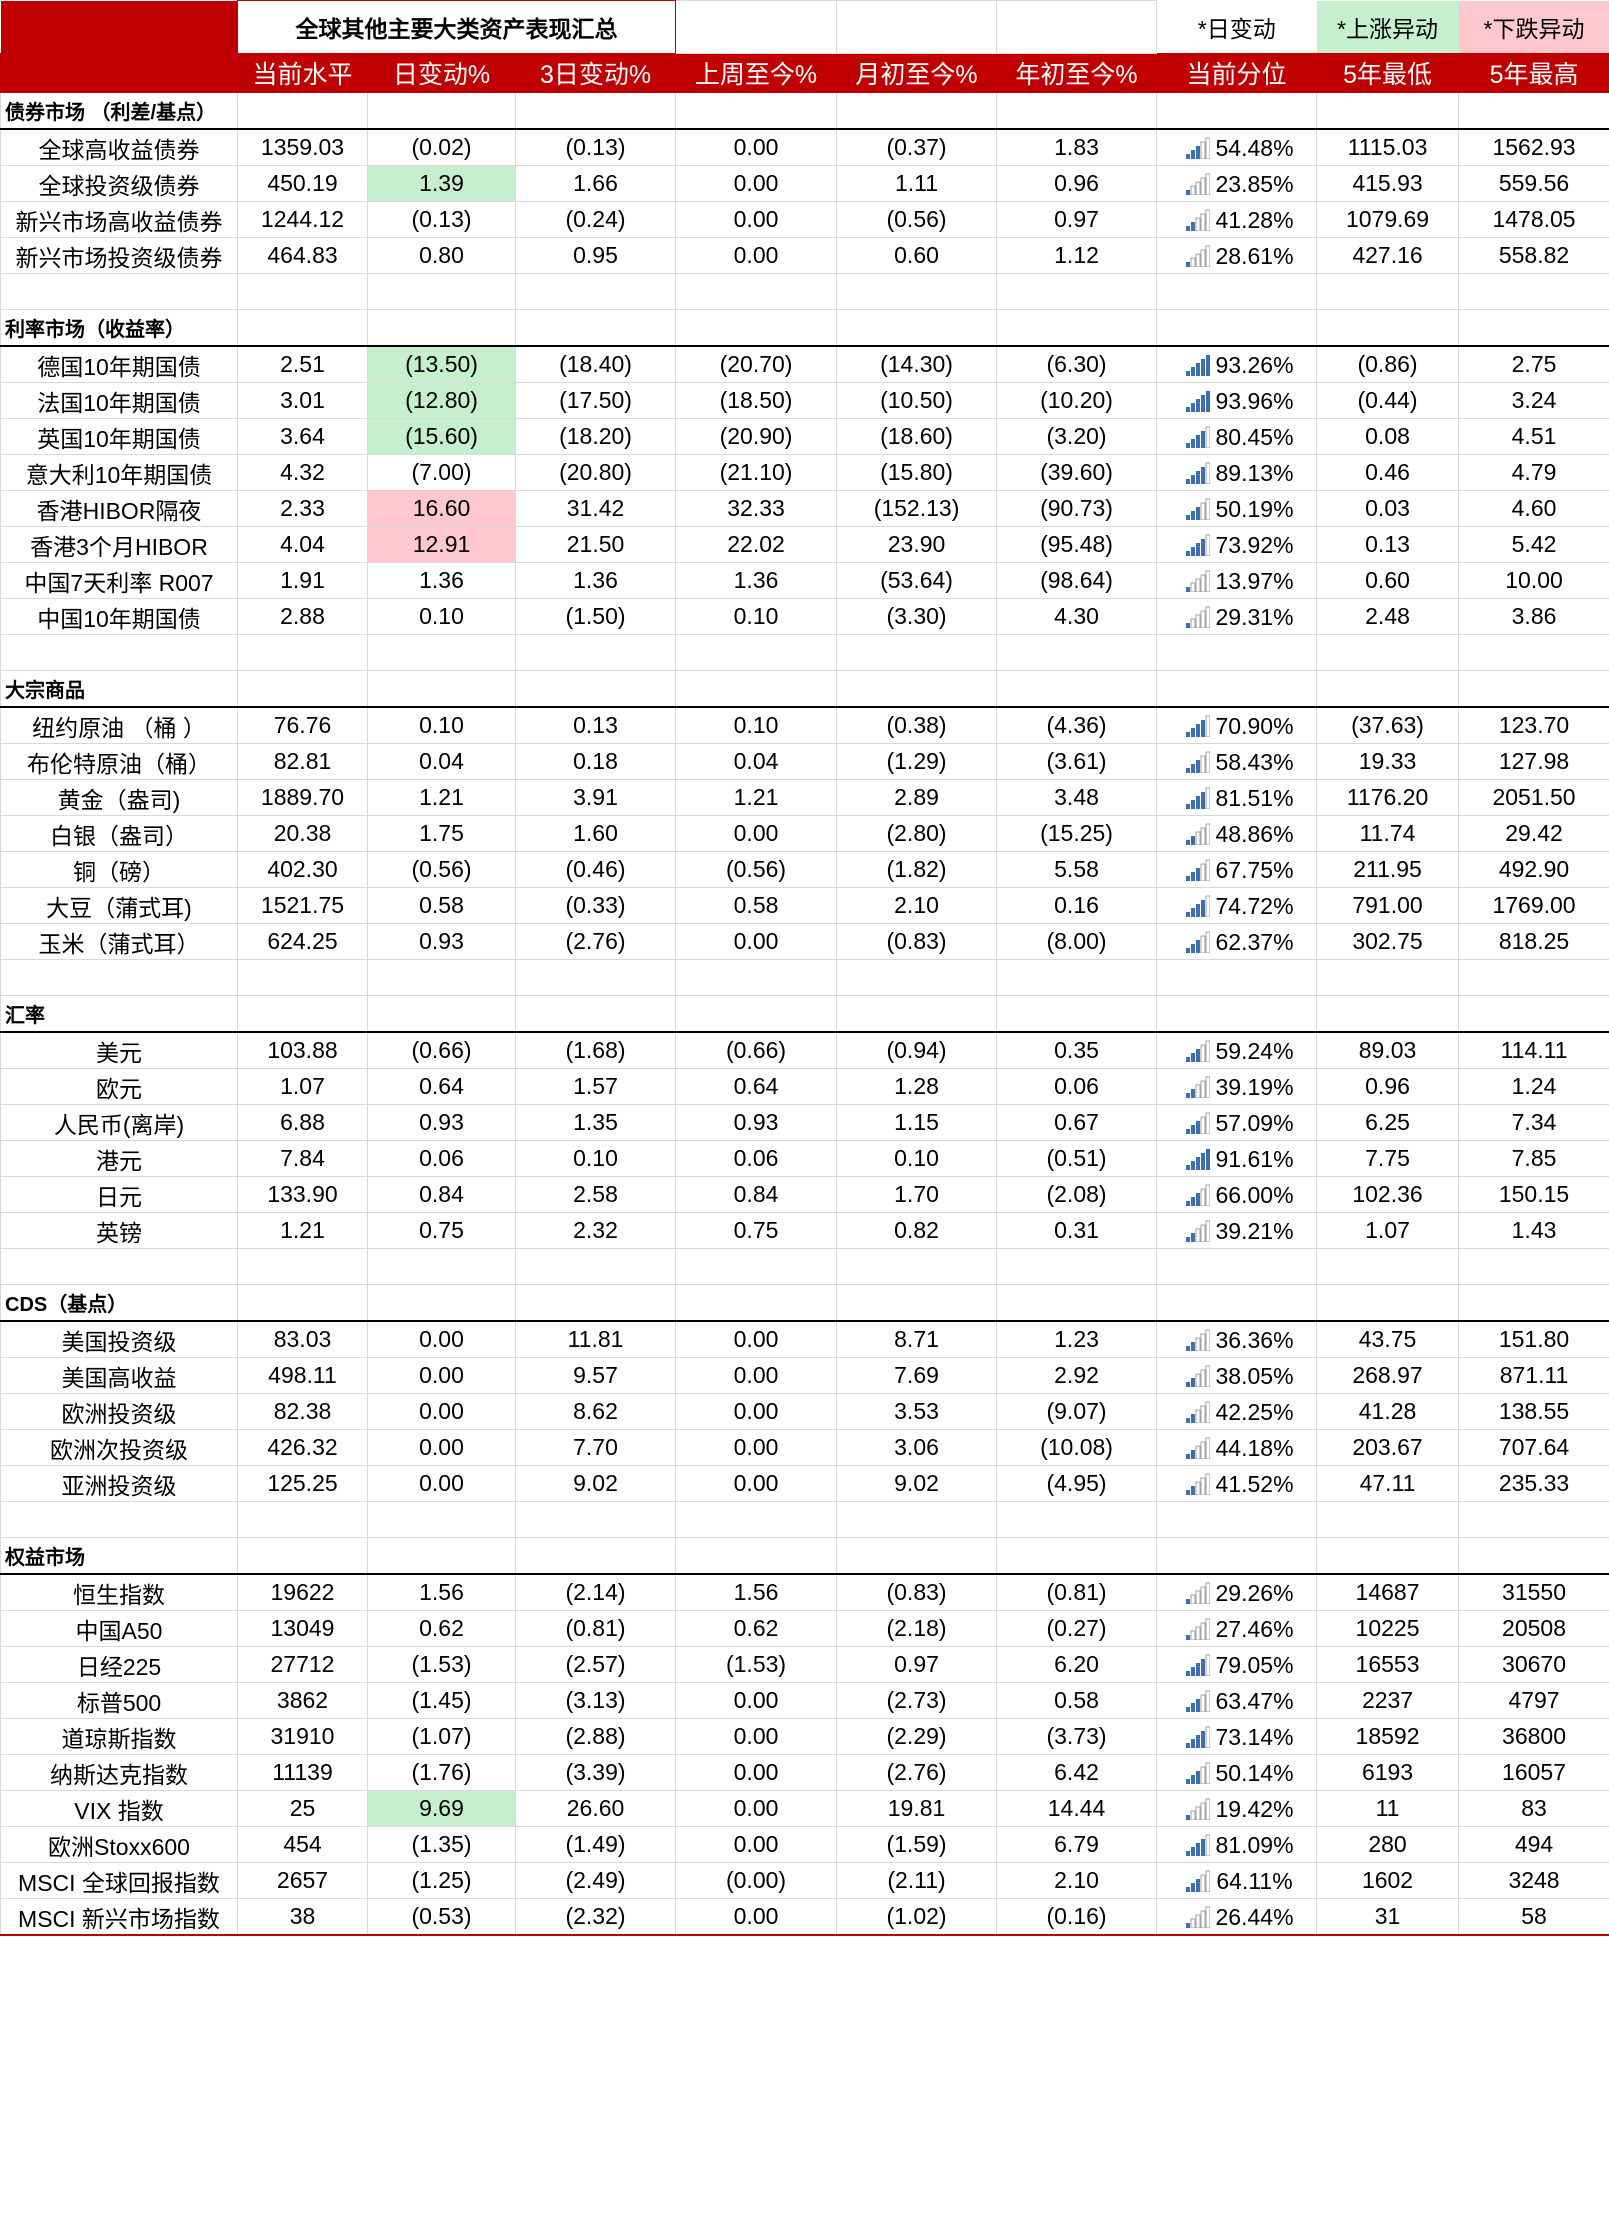  Describe the element at coordinates (1533, 616) in the screenshot. I see `value-cell: 3.86` at that location.